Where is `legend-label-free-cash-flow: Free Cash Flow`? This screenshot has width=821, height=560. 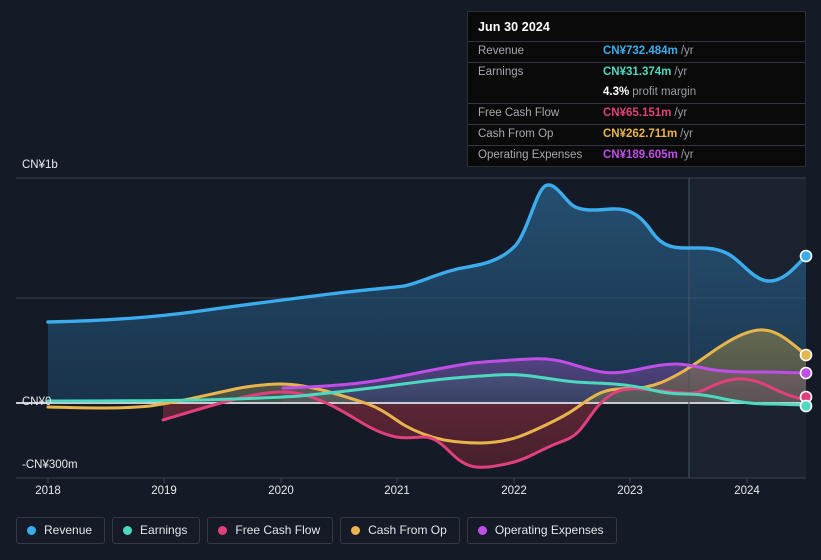
legend-label-free-cash-flow: Free Cash Flow is located at coordinates (278, 530).